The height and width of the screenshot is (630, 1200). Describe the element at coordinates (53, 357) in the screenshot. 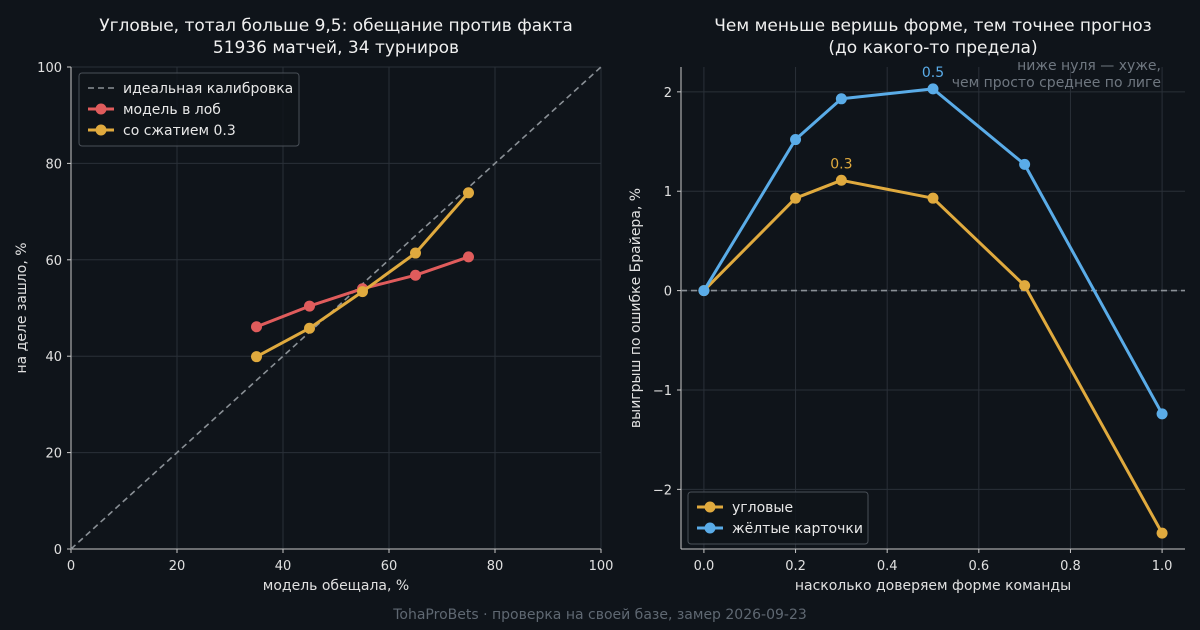

I see `y-tick-label: 40` at that location.